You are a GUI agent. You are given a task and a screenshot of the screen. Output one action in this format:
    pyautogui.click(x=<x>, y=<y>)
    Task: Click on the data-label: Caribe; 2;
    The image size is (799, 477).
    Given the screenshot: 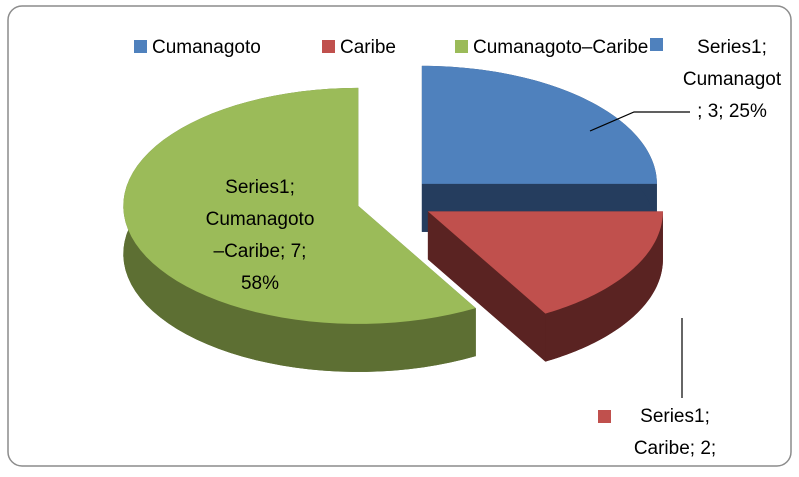 What is the action you would take?
    pyautogui.click(x=675, y=448)
    